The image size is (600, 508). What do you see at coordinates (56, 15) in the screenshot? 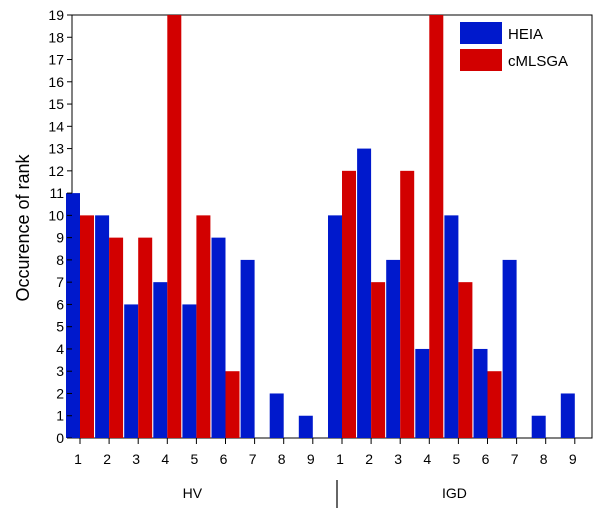
I see `y-tick-label: 19` at bounding box center [56, 15].